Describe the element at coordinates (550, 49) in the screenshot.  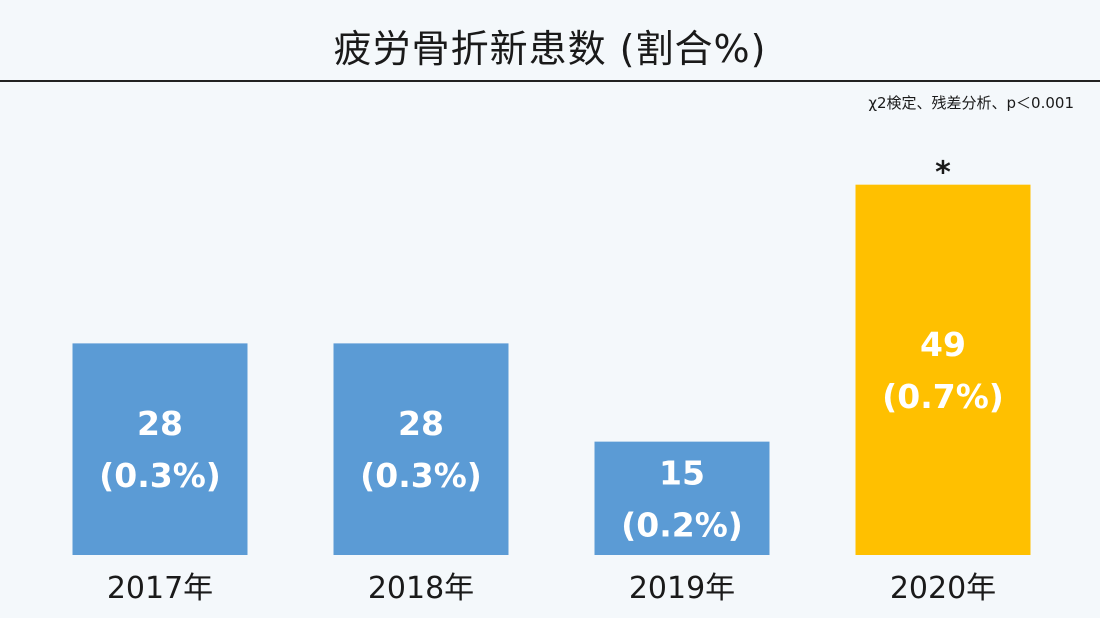
I see `chart-title: 疲労骨折新患数 (割合%)` at that location.